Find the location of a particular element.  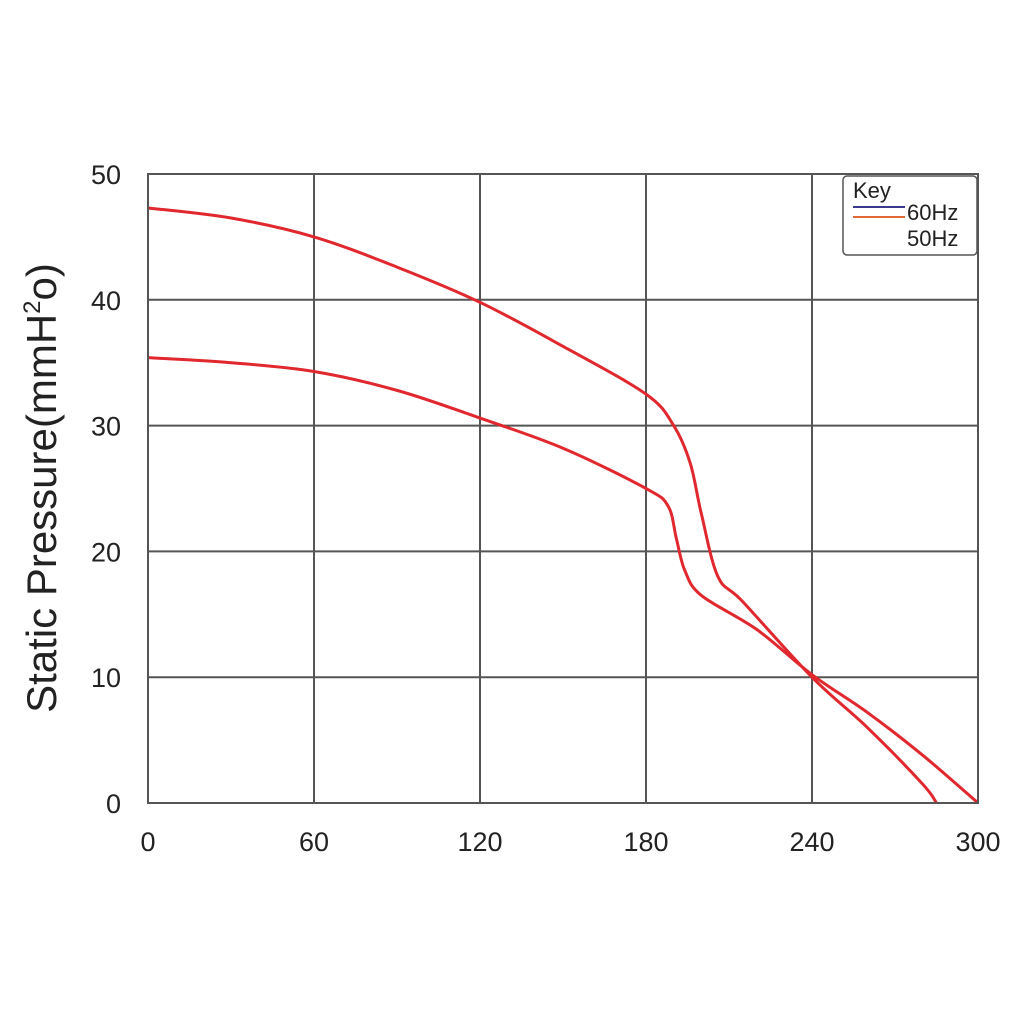

x-tick-label: 300 is located at coordinates (977, 842).